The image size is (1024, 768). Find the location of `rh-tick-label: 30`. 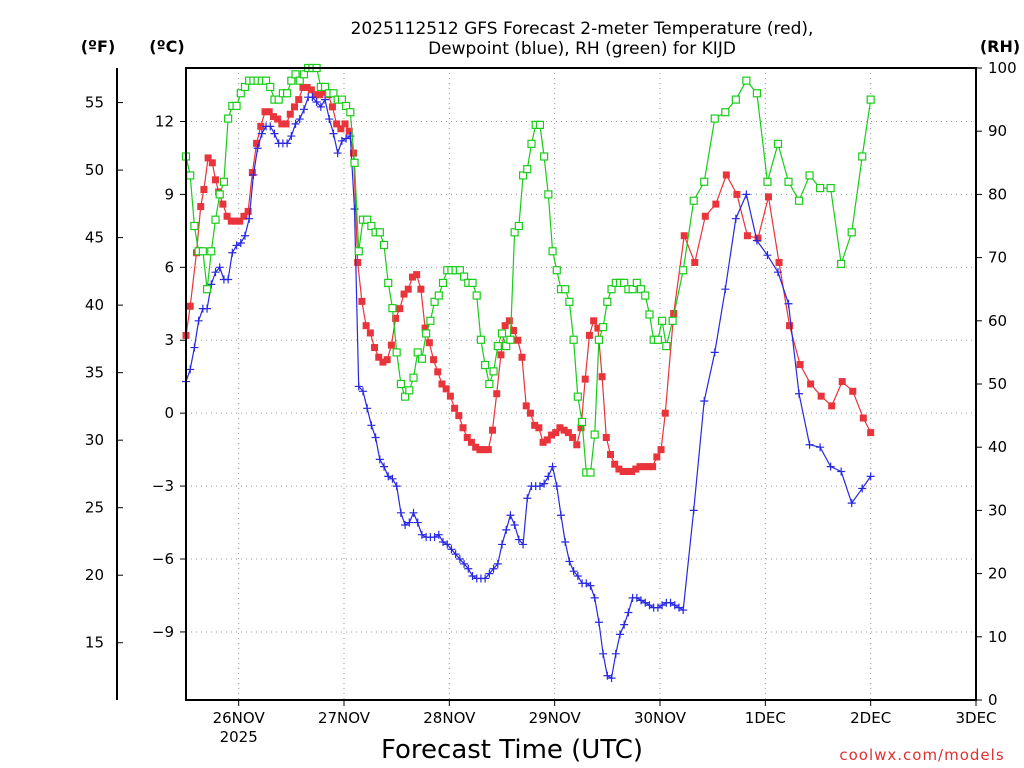

rh-tick-label: 30 is located at coordinates (997, 510).